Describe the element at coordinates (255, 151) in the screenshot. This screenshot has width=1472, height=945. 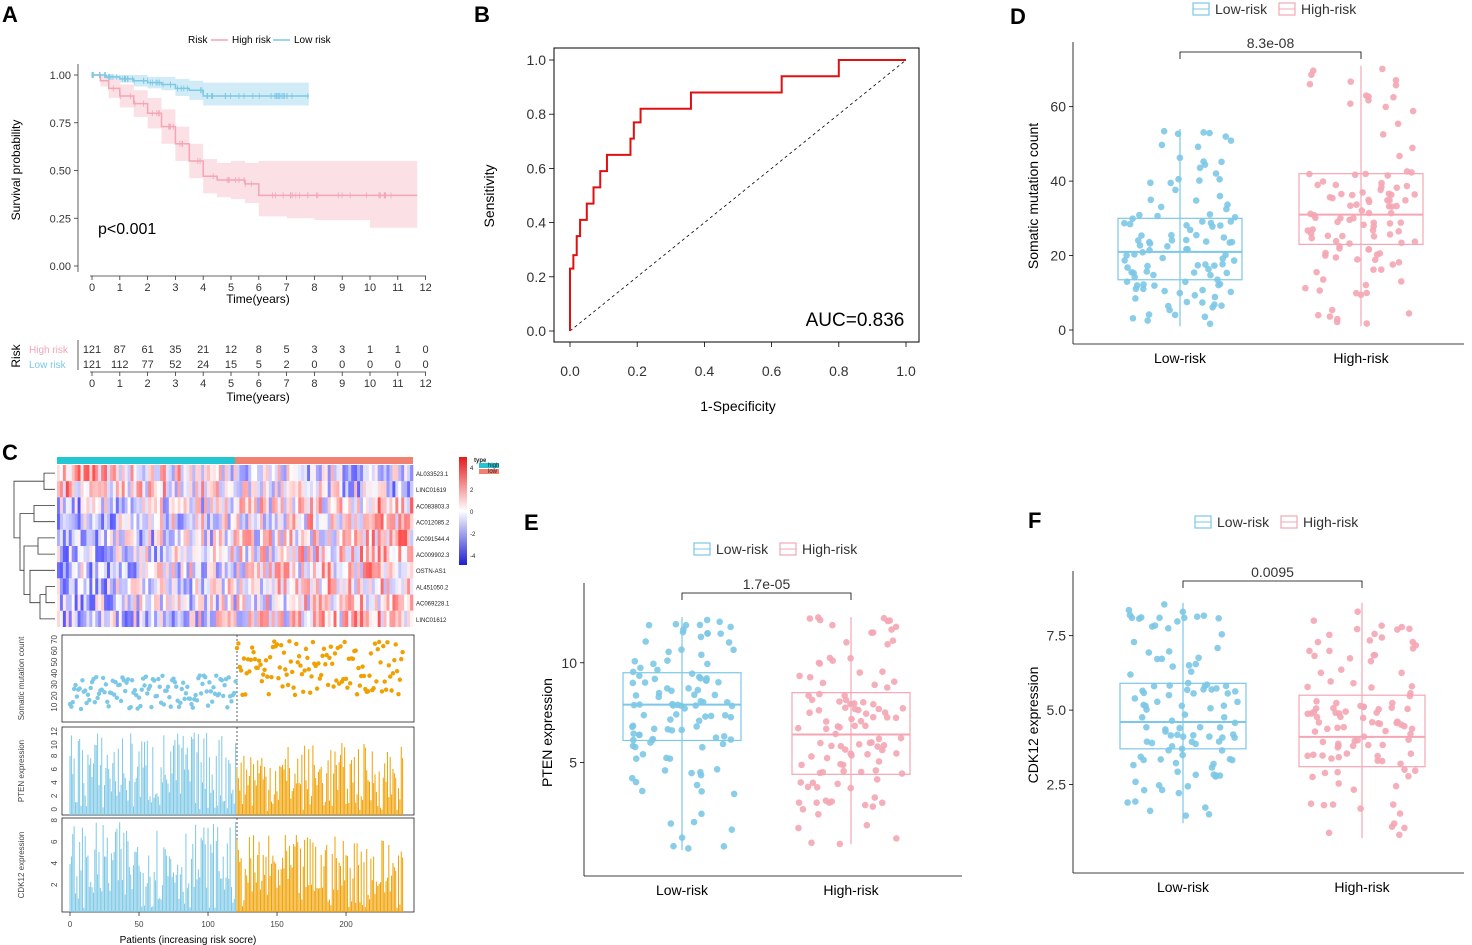
I see `survival-ci-band-high` at that location.